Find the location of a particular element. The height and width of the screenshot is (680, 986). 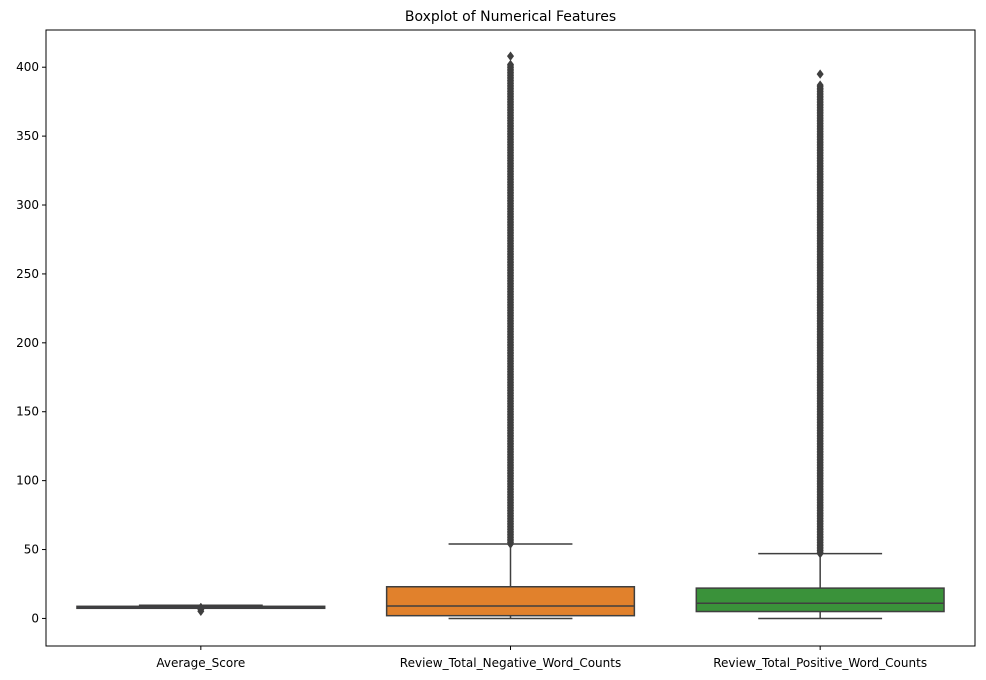

x-tick-label: Average_Score is located at coordinates (200, 663).